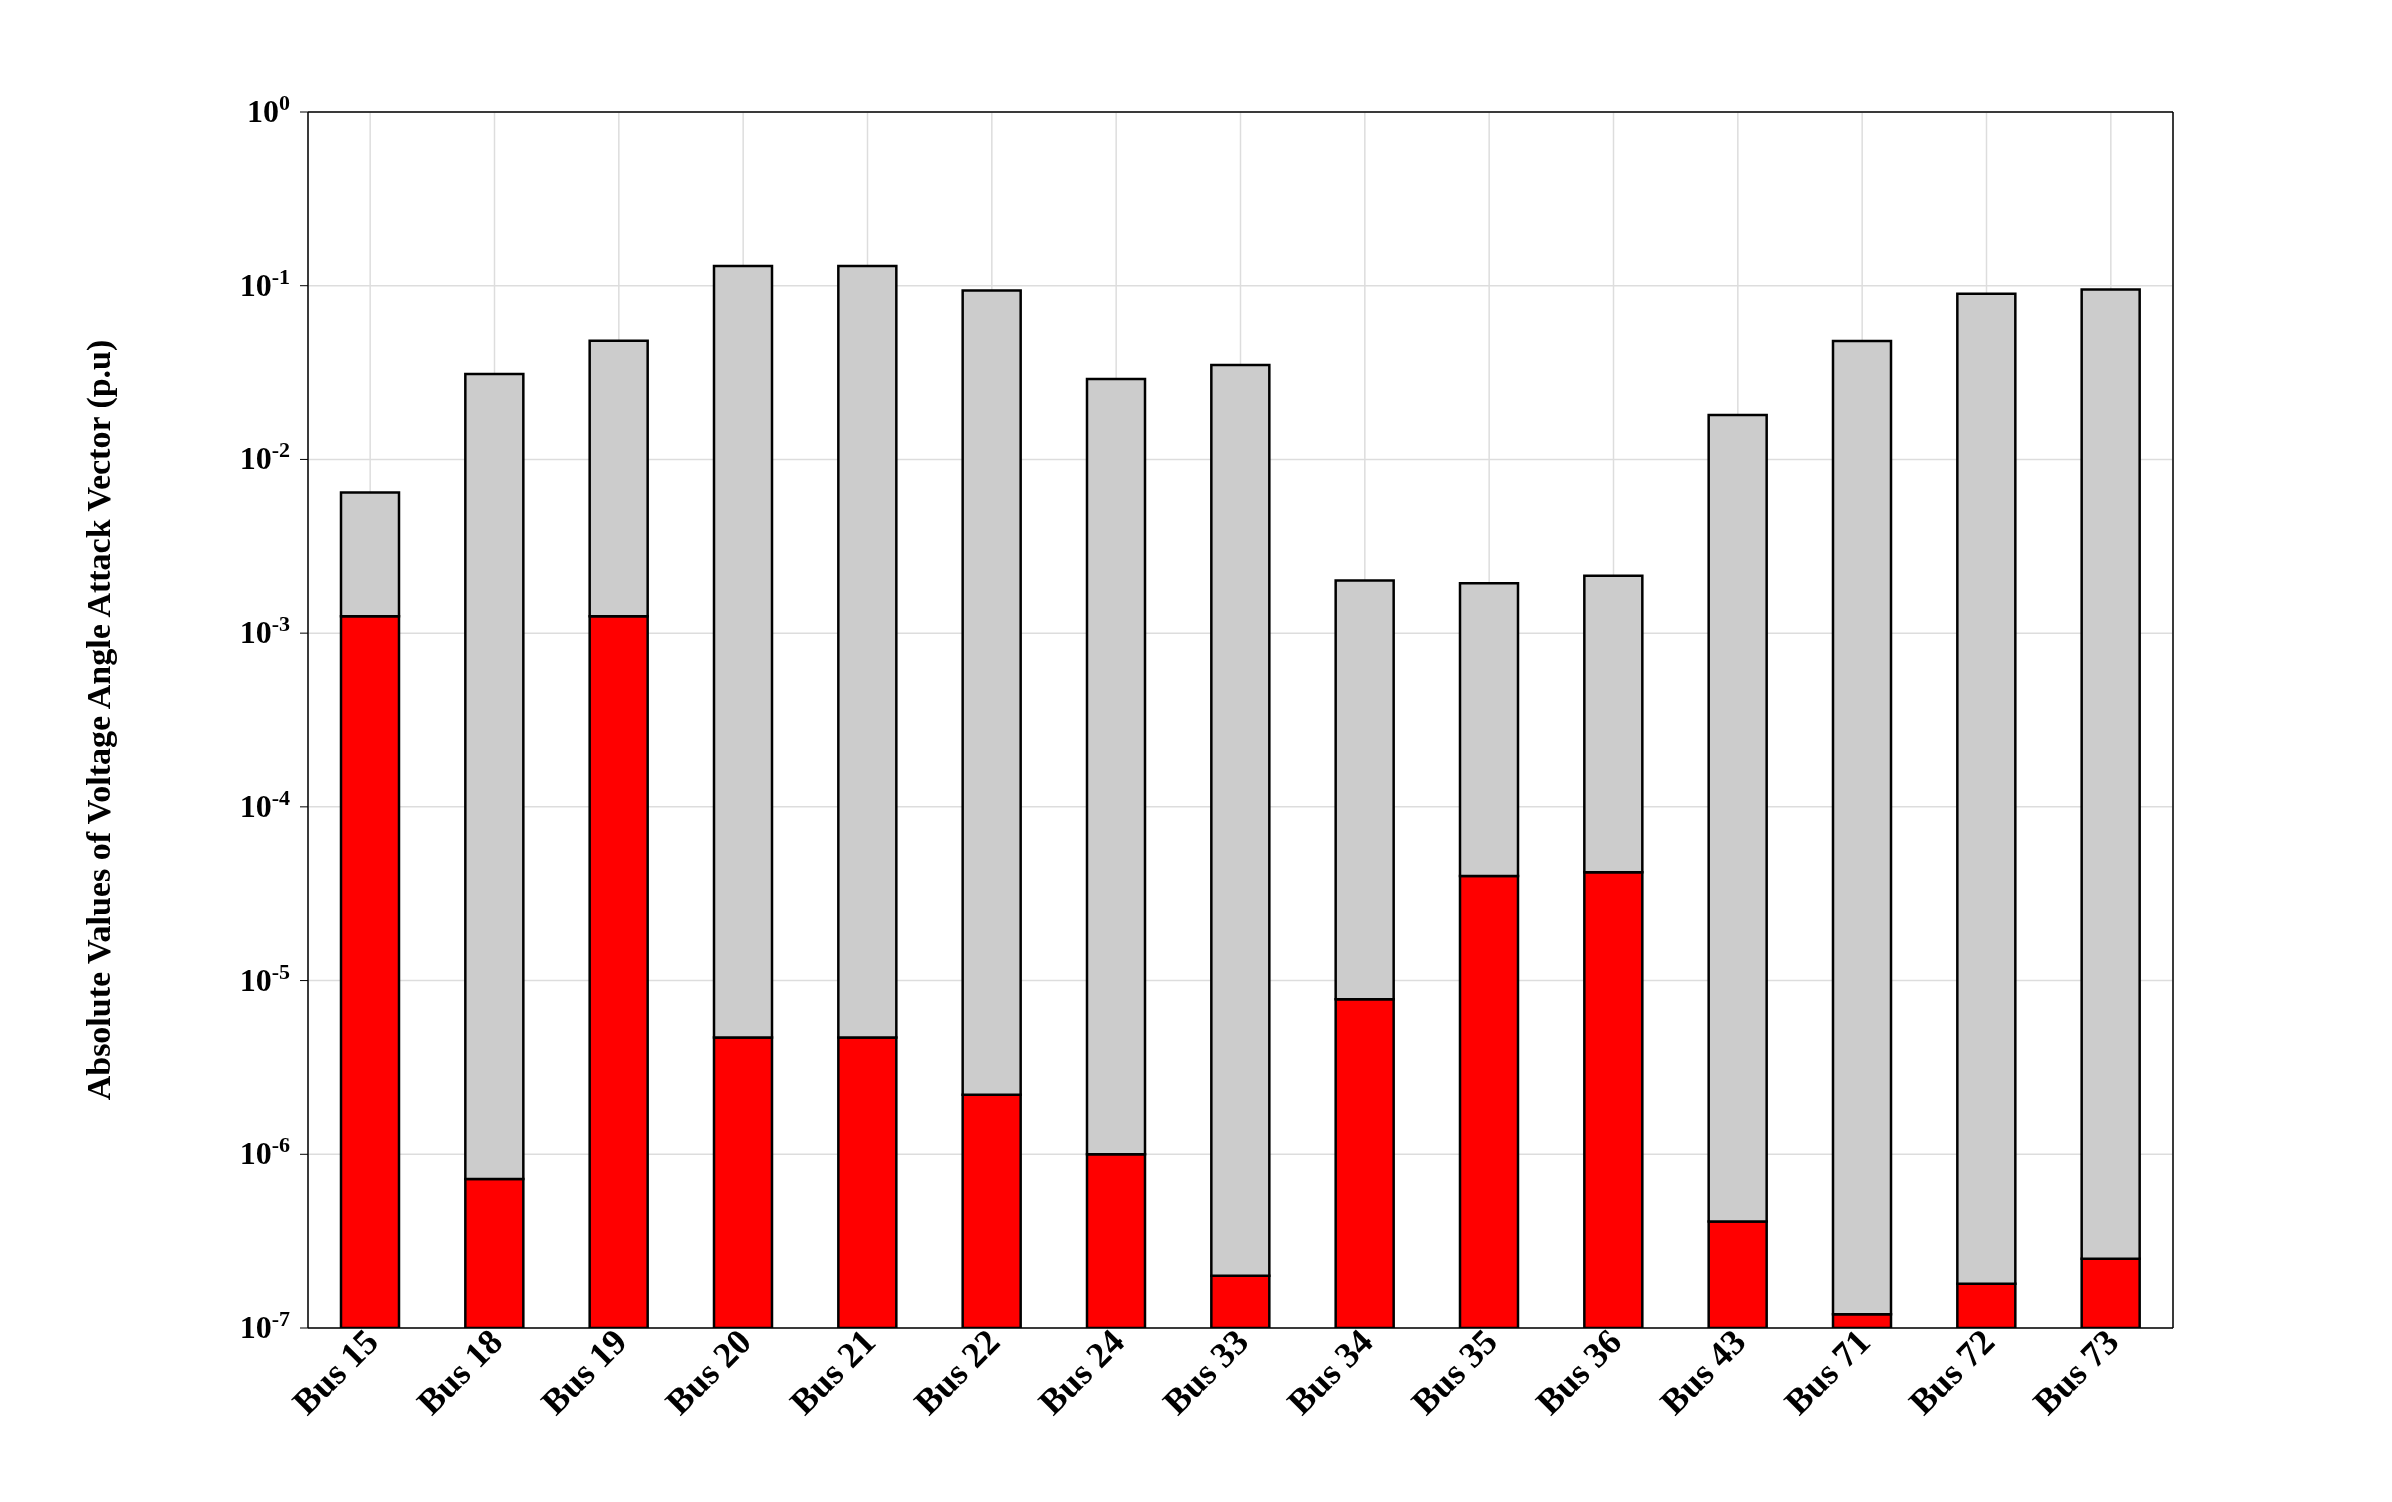  Describe the element at coordinates (1579, 1372) in the screenshot. I see `x-tick-label: Bus 36` at that location.